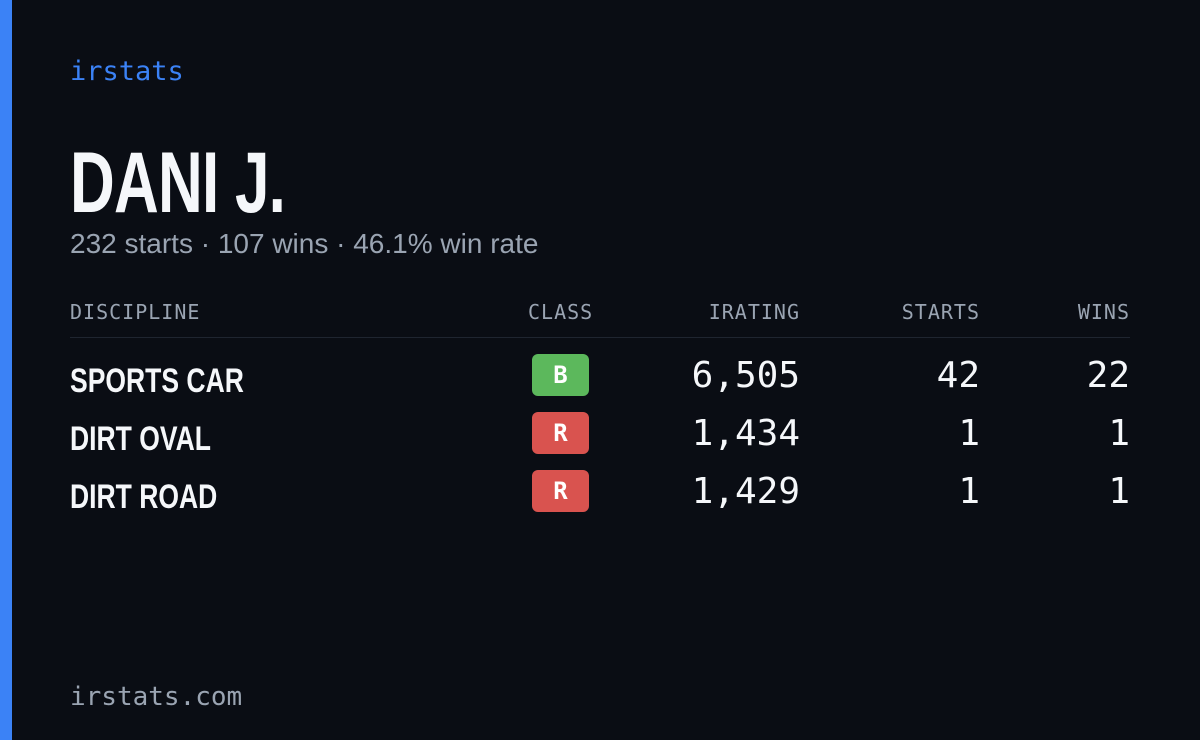  I want to click on discipline: SPORTS CAR, so click(157, 381).